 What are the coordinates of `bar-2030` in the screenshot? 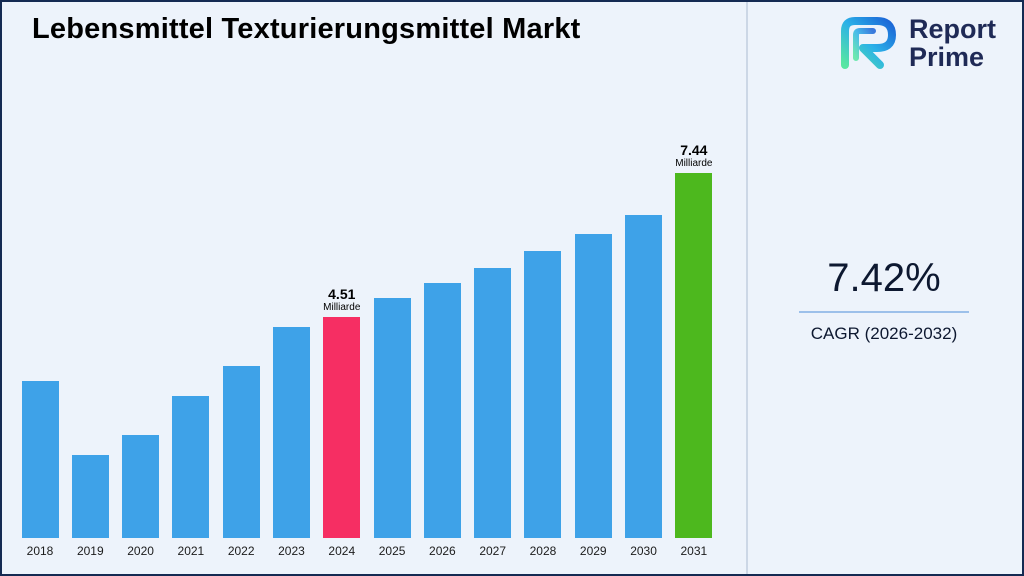 It's located at (644, 376).